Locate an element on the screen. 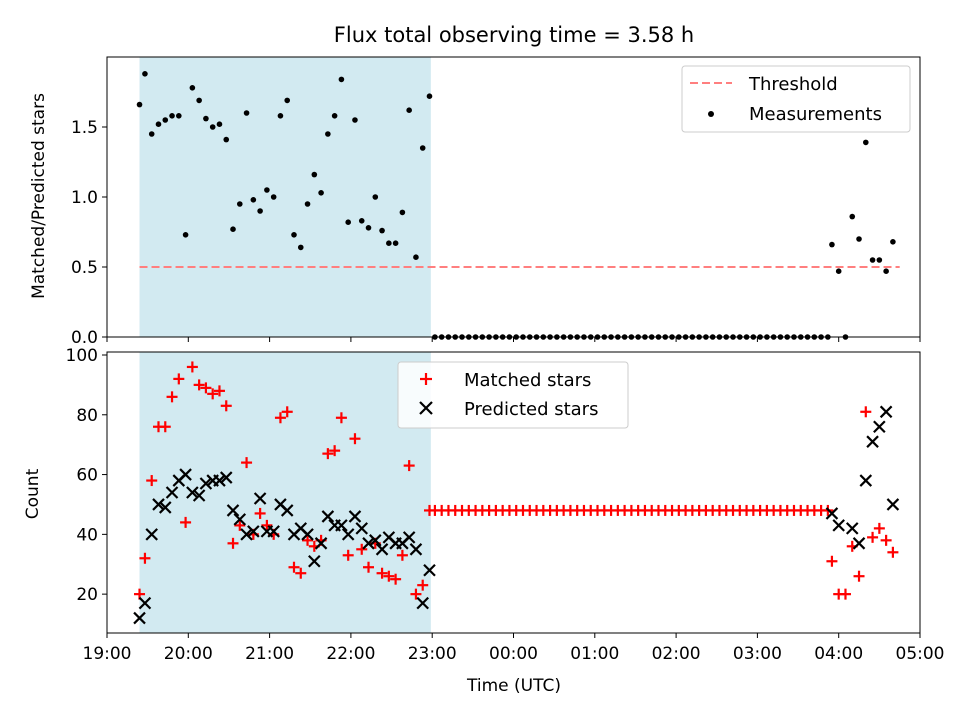 This screenshot has height=720, width=960. x-tick-label: 23:00 is located at coordinates (432, 654).